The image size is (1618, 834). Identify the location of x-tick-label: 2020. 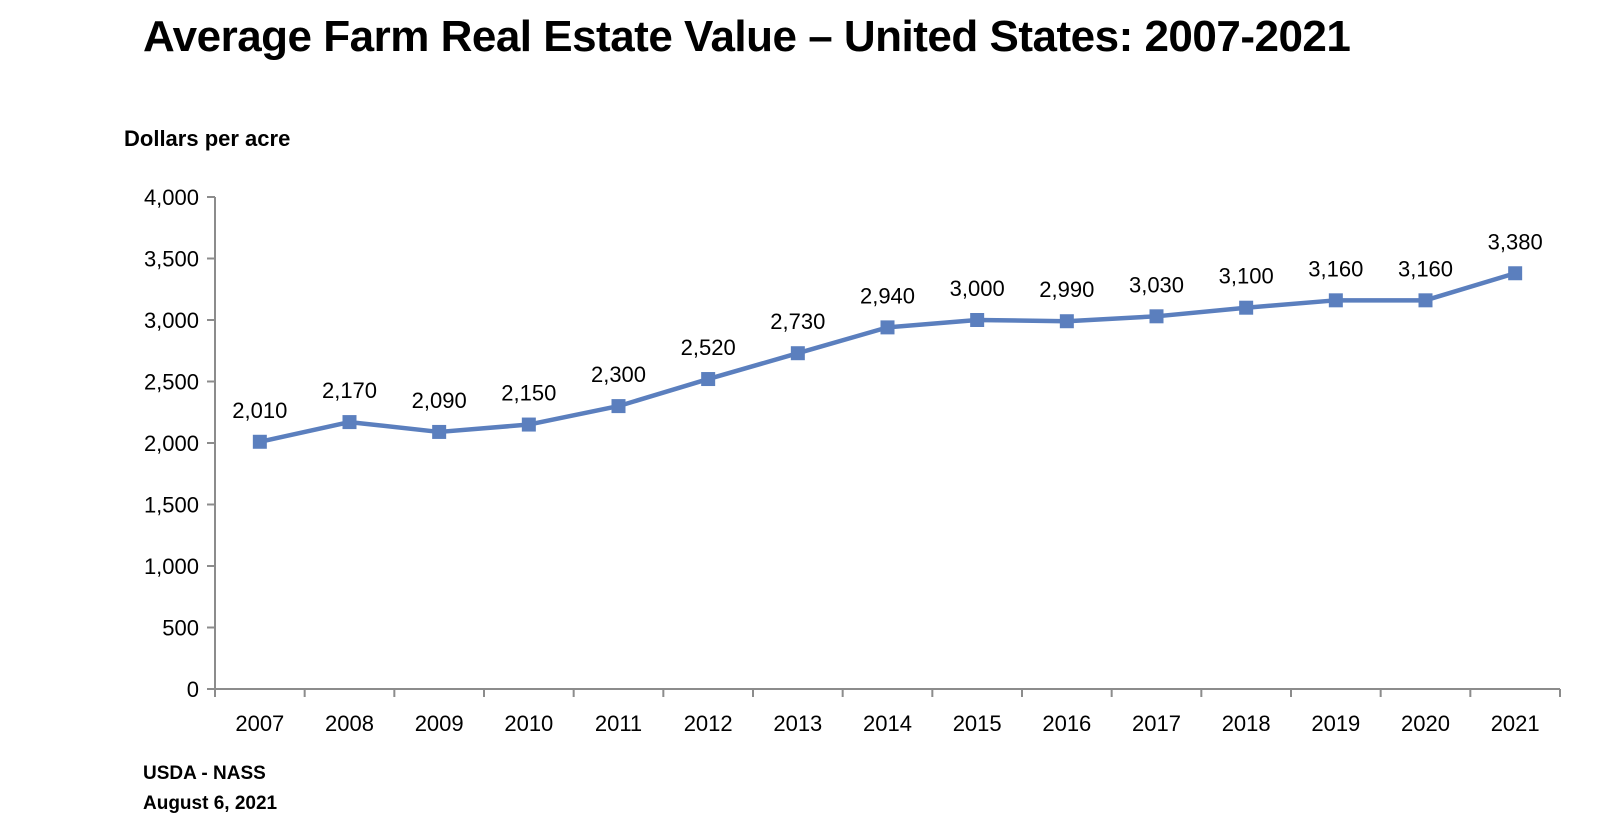
(1425, 723).